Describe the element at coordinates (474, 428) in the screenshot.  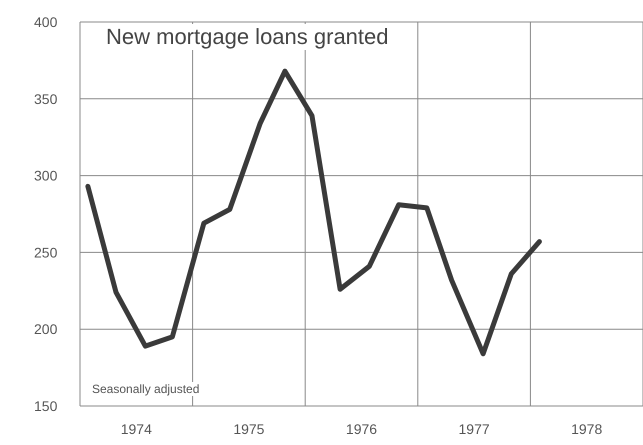
I see `x-tick-label: 1977` at that location.